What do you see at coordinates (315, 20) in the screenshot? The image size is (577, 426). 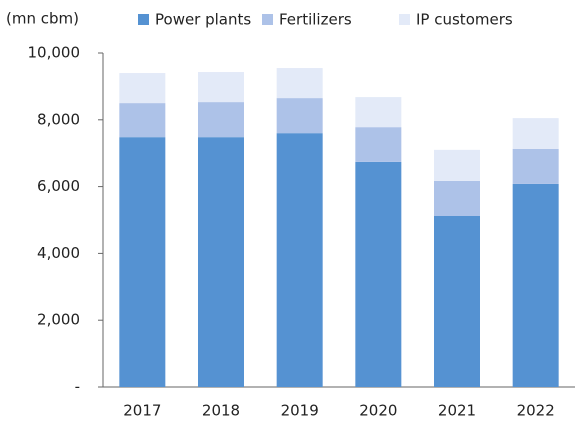 I see `legend-label: Fertilizers` at bounding box center [315, 20].